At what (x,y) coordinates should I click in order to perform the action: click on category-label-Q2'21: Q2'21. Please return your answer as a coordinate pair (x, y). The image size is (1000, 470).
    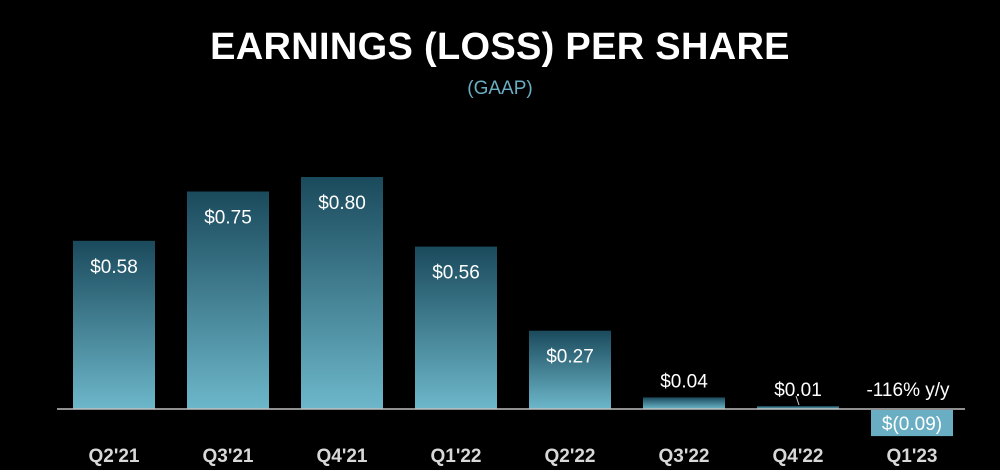
    Looking at the image, I should click on (114, 456).